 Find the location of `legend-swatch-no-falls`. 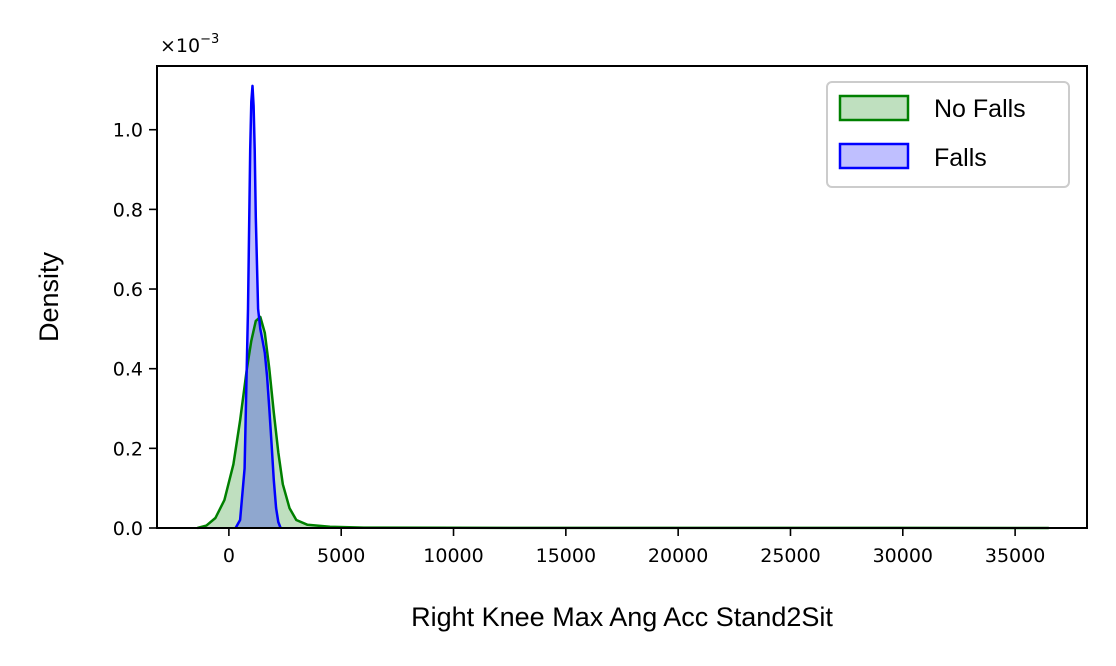

legend-swatch-no-falls is located at coordinates (874, 108).